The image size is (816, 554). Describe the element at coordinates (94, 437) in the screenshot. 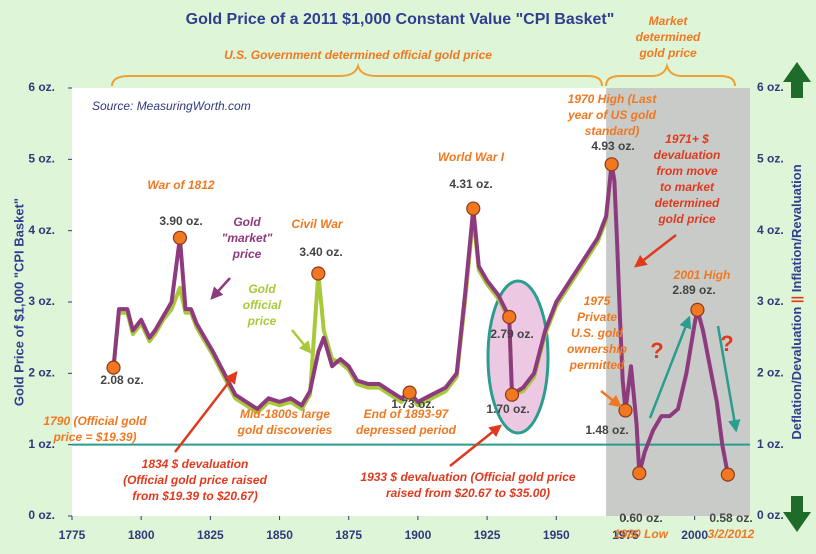

I see `annotation: price = $19.39)` at that location.